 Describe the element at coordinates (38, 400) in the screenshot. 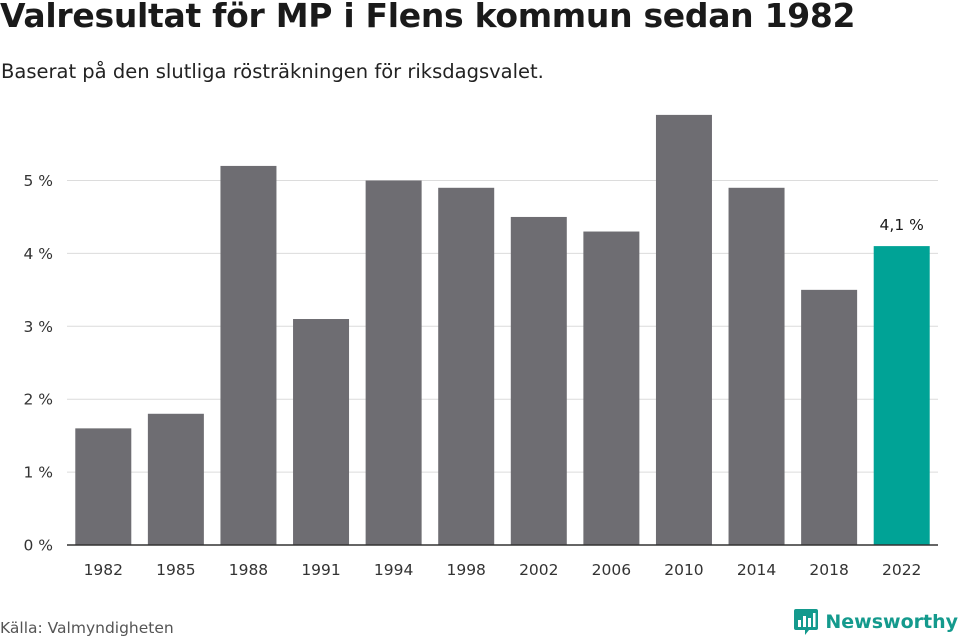

I see `y-tick-label: 2 %` at that location.